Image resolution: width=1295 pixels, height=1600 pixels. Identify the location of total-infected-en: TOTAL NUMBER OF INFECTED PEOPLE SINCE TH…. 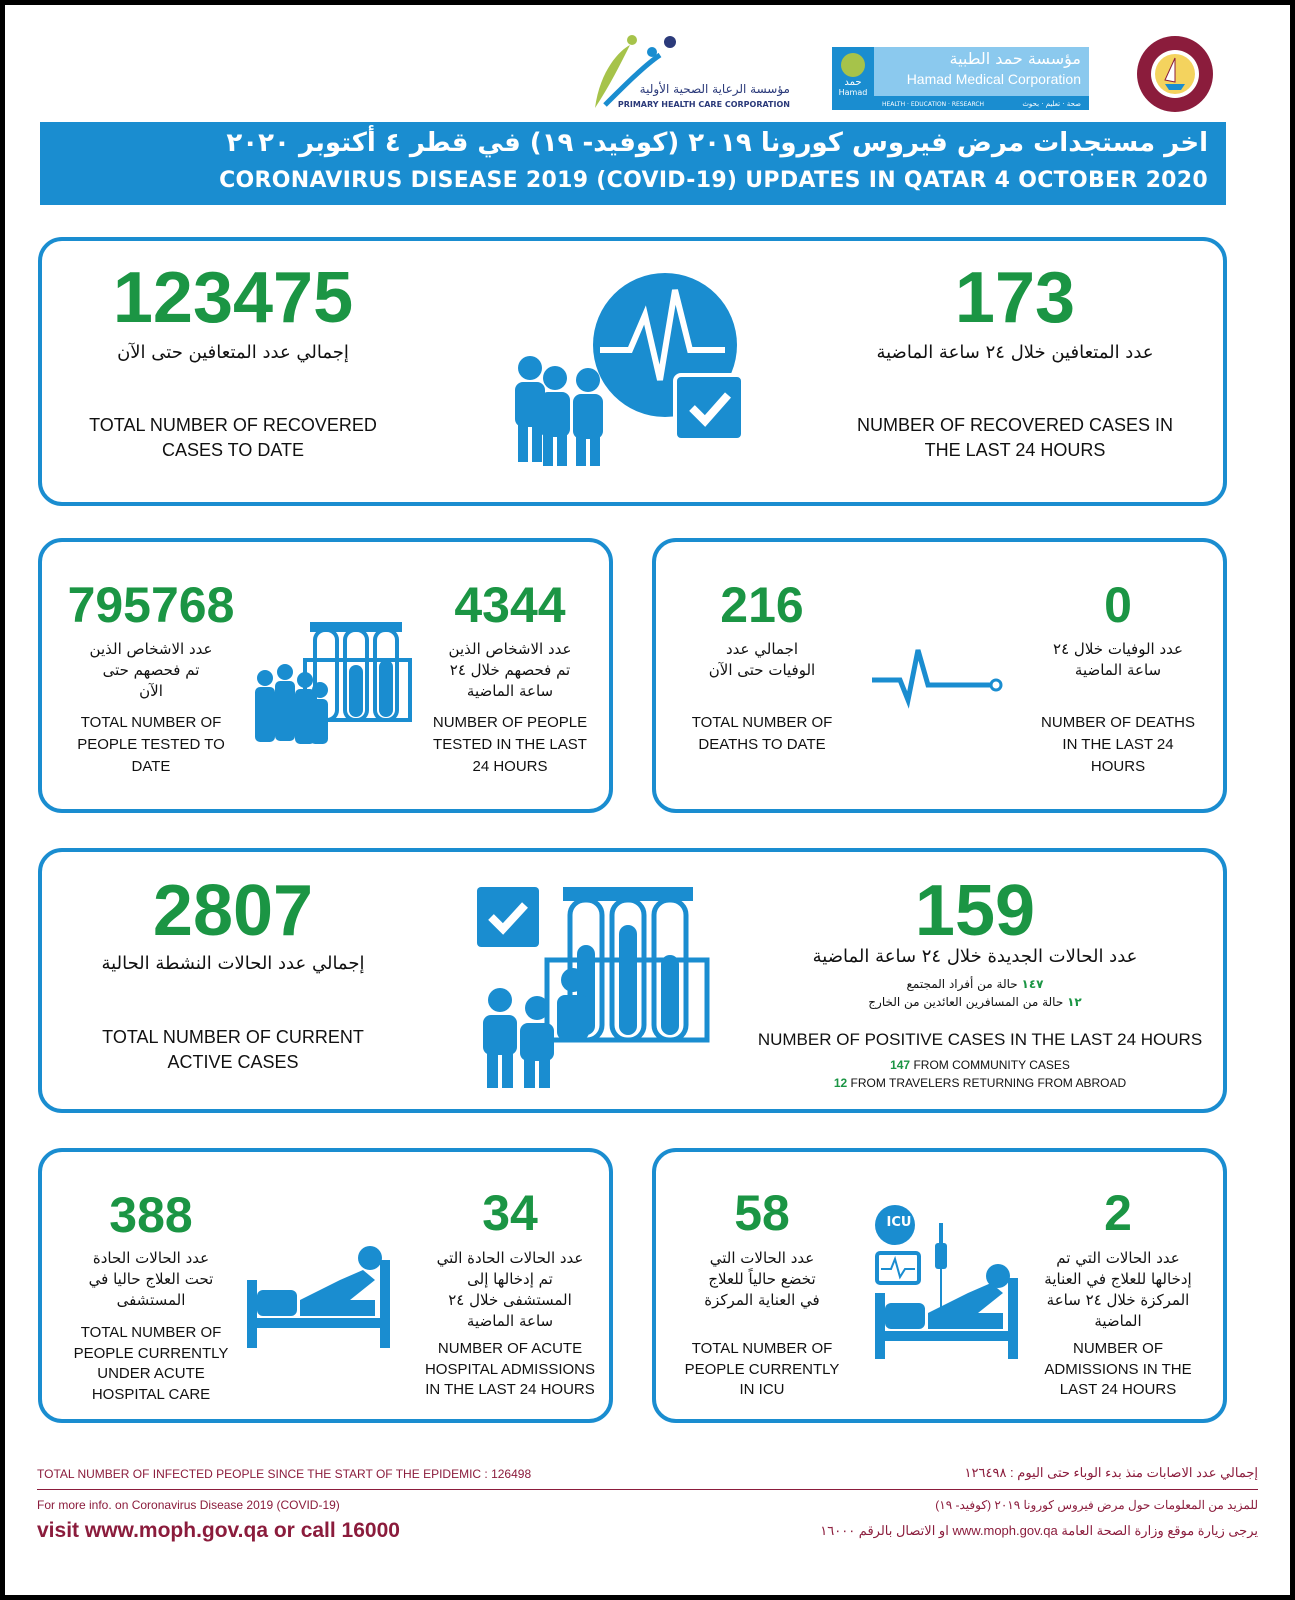
(284, 1474).